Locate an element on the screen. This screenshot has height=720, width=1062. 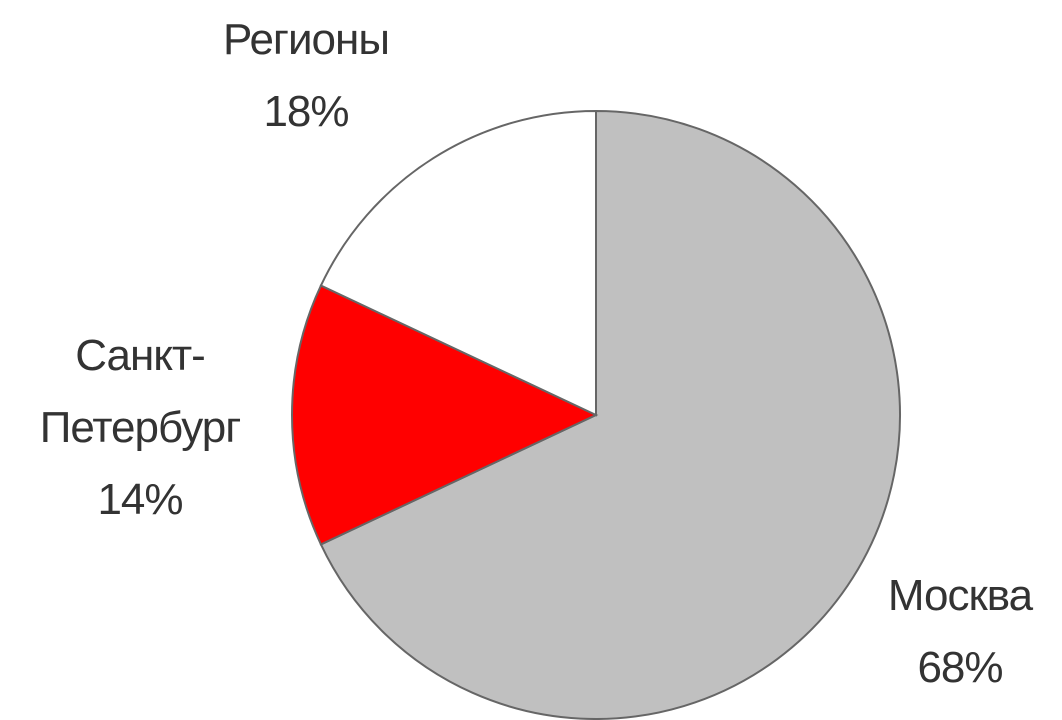
slice-label: Москва 68% is located at coordinates (956, 632).